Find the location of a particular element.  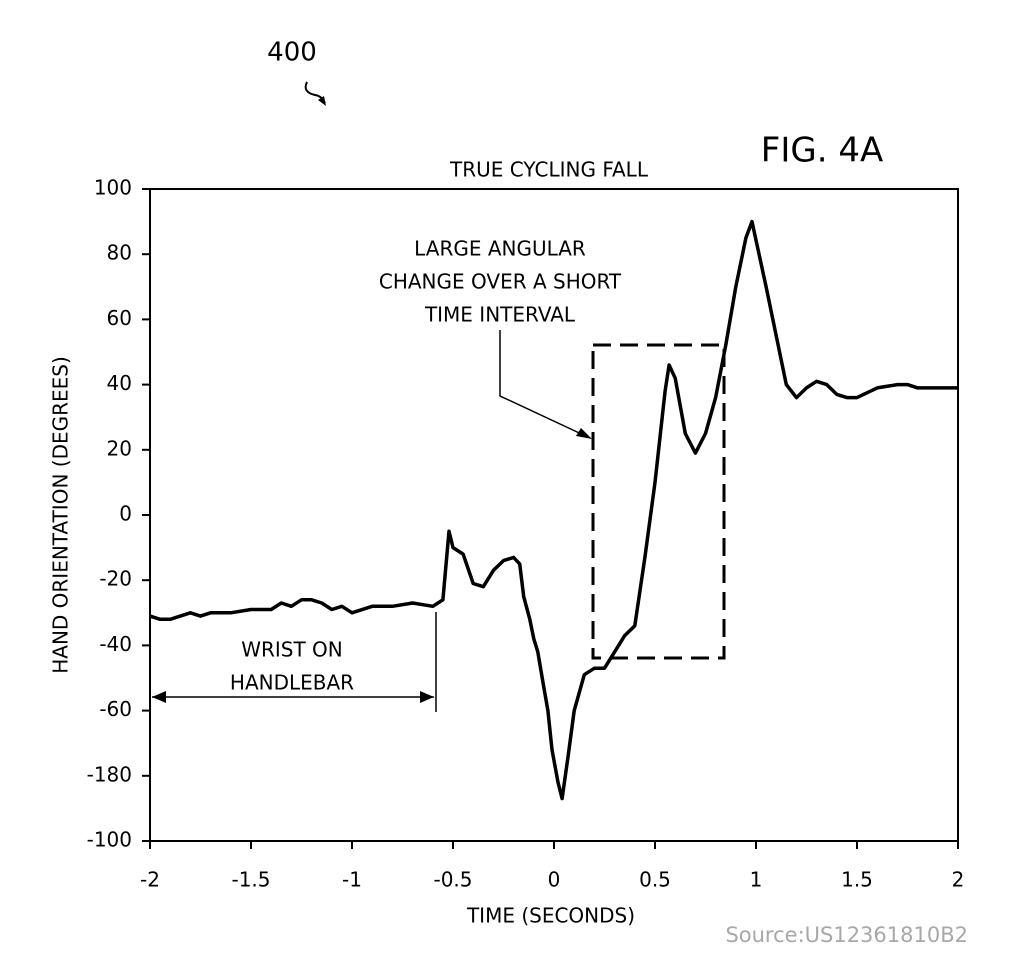

y-tick-label: -20 is located at coordinates (115, 579).